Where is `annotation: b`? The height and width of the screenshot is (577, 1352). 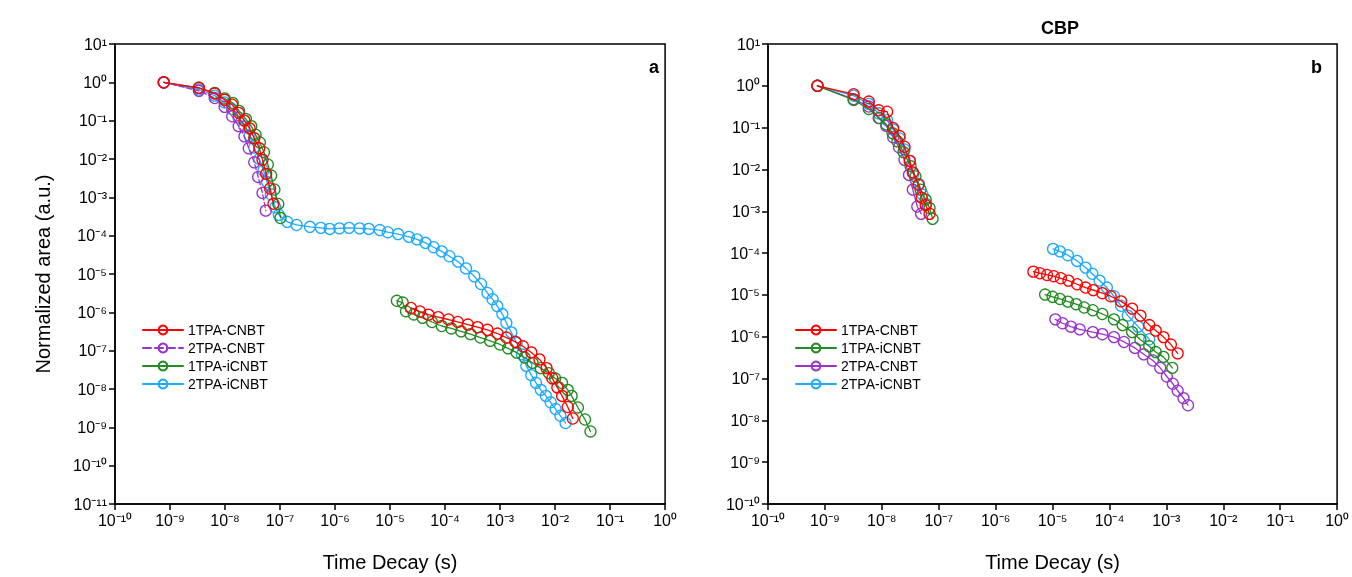
annotation: b is located at coordinates (1316, 67).